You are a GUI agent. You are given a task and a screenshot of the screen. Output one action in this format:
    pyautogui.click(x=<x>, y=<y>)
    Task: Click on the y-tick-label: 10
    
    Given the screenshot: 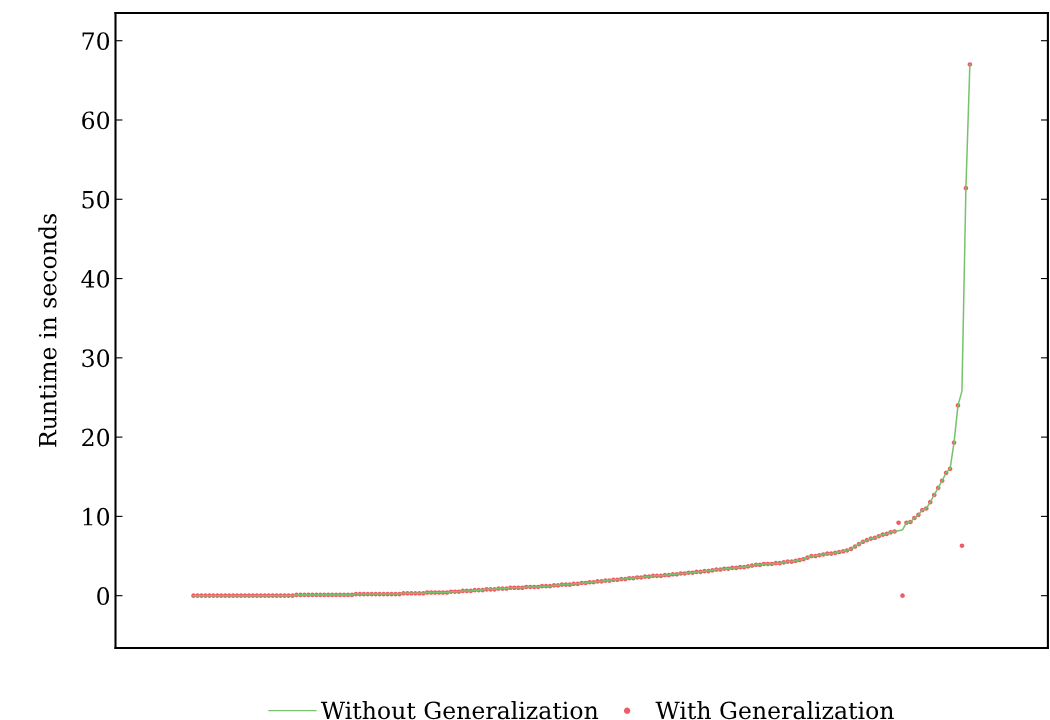 What is the action you would take?
    pyautogui.click(x=96, y=516)
    